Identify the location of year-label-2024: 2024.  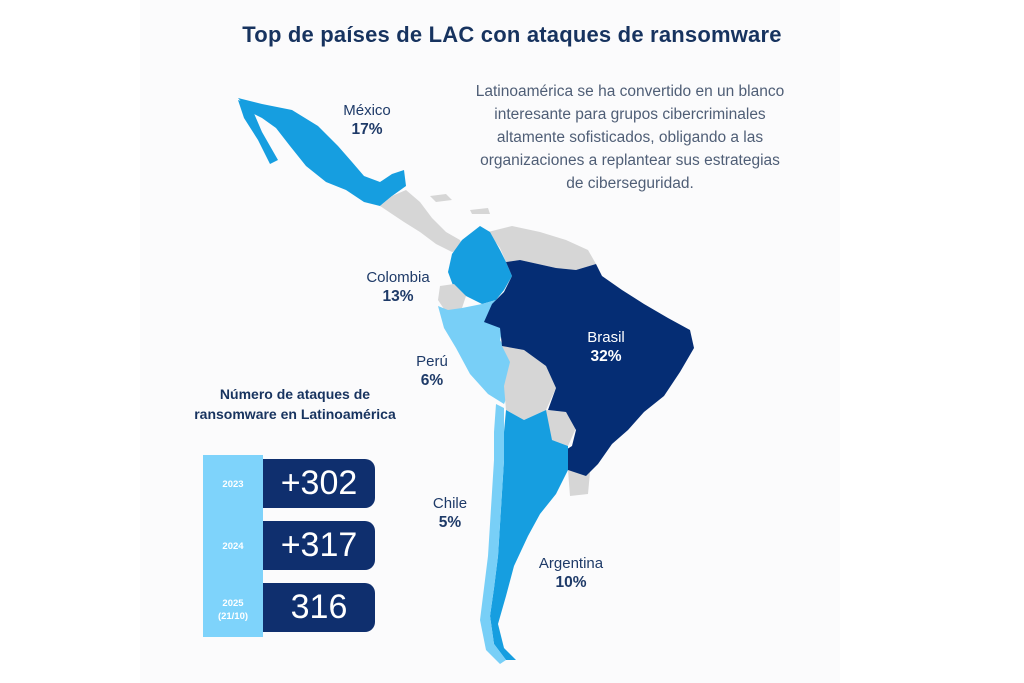
(233, 546).